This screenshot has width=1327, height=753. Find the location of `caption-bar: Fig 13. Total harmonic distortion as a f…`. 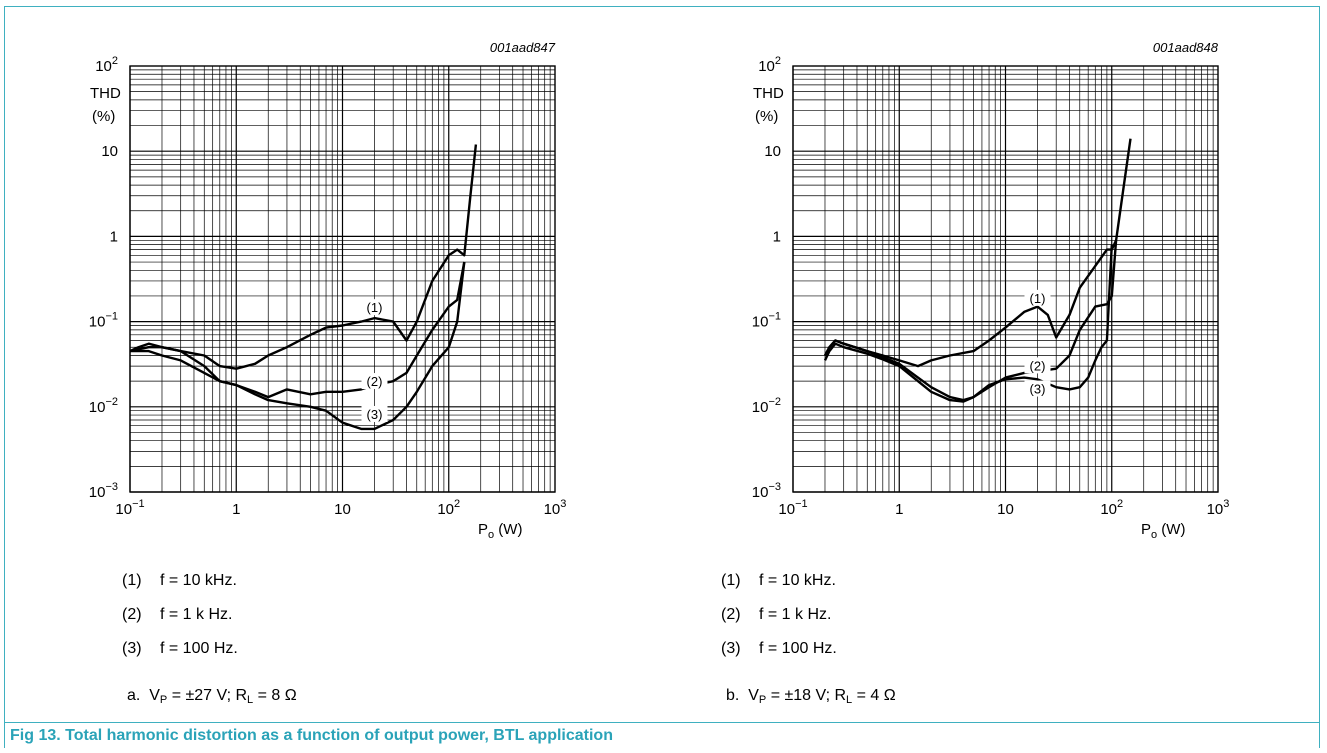

caption-bar: Fig 13. Total harmonic distortion as a f… is located at coordinates (662, 737).